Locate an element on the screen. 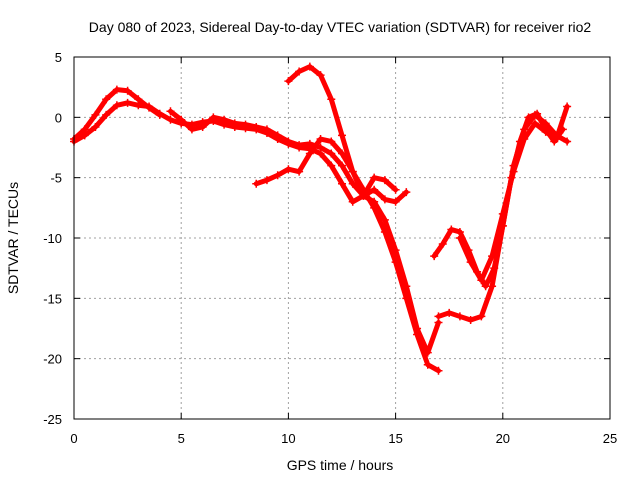  y-tick-label: 0 is located at coordinates (58, 117).